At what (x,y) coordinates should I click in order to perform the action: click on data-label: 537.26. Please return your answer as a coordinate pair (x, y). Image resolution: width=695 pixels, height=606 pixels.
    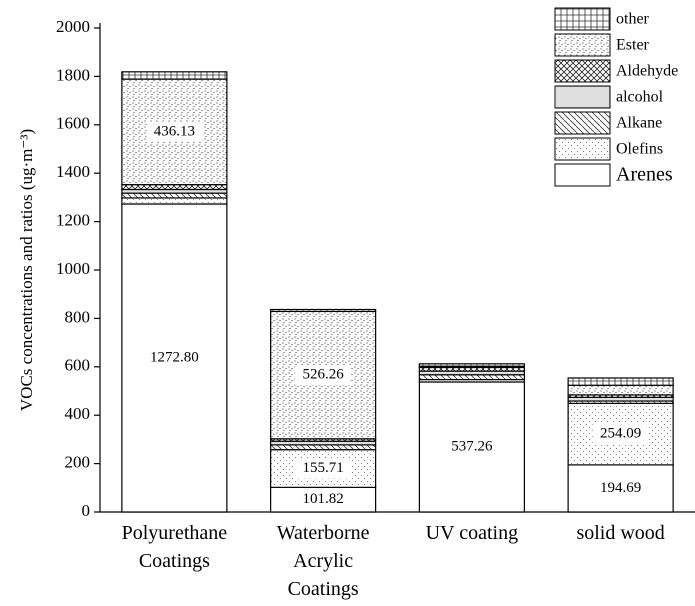
    Looking at the image, I should click on (472, 446).